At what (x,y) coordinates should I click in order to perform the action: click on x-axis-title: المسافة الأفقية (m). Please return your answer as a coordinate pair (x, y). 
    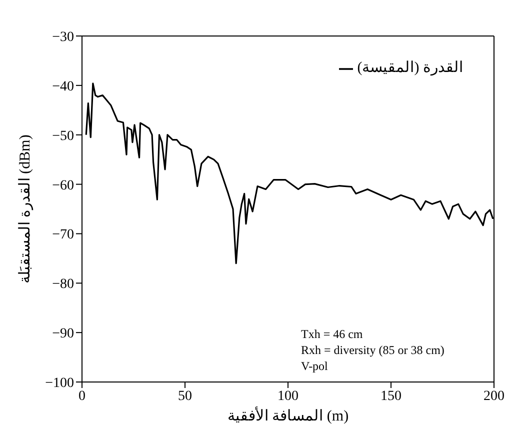
    Looking at the image, I should click on (288, 415).